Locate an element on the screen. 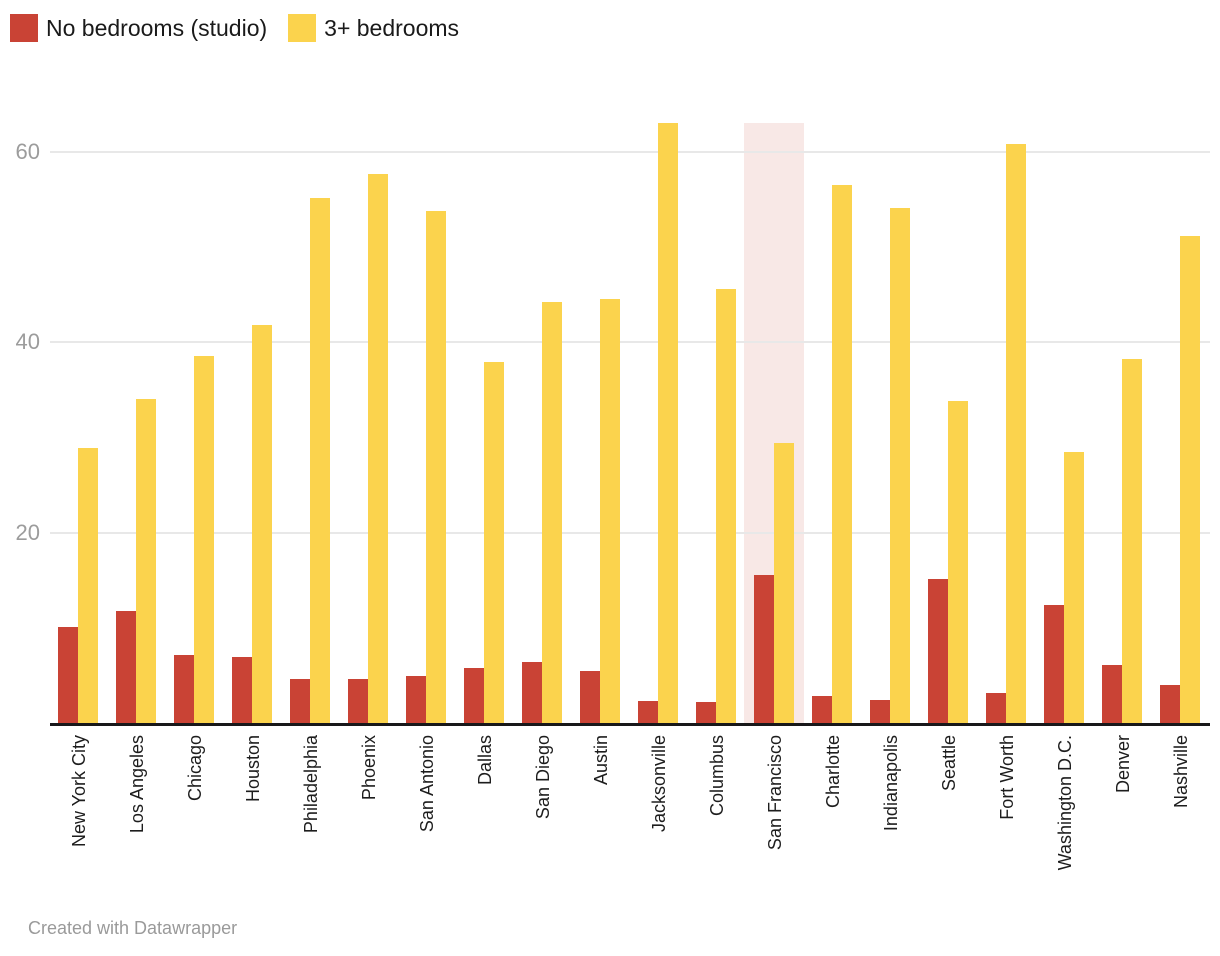 The height and width of the screenshot is (956, 1220). x-axis-label-phoenix: Phoenix is located at coordinates (369, 768).